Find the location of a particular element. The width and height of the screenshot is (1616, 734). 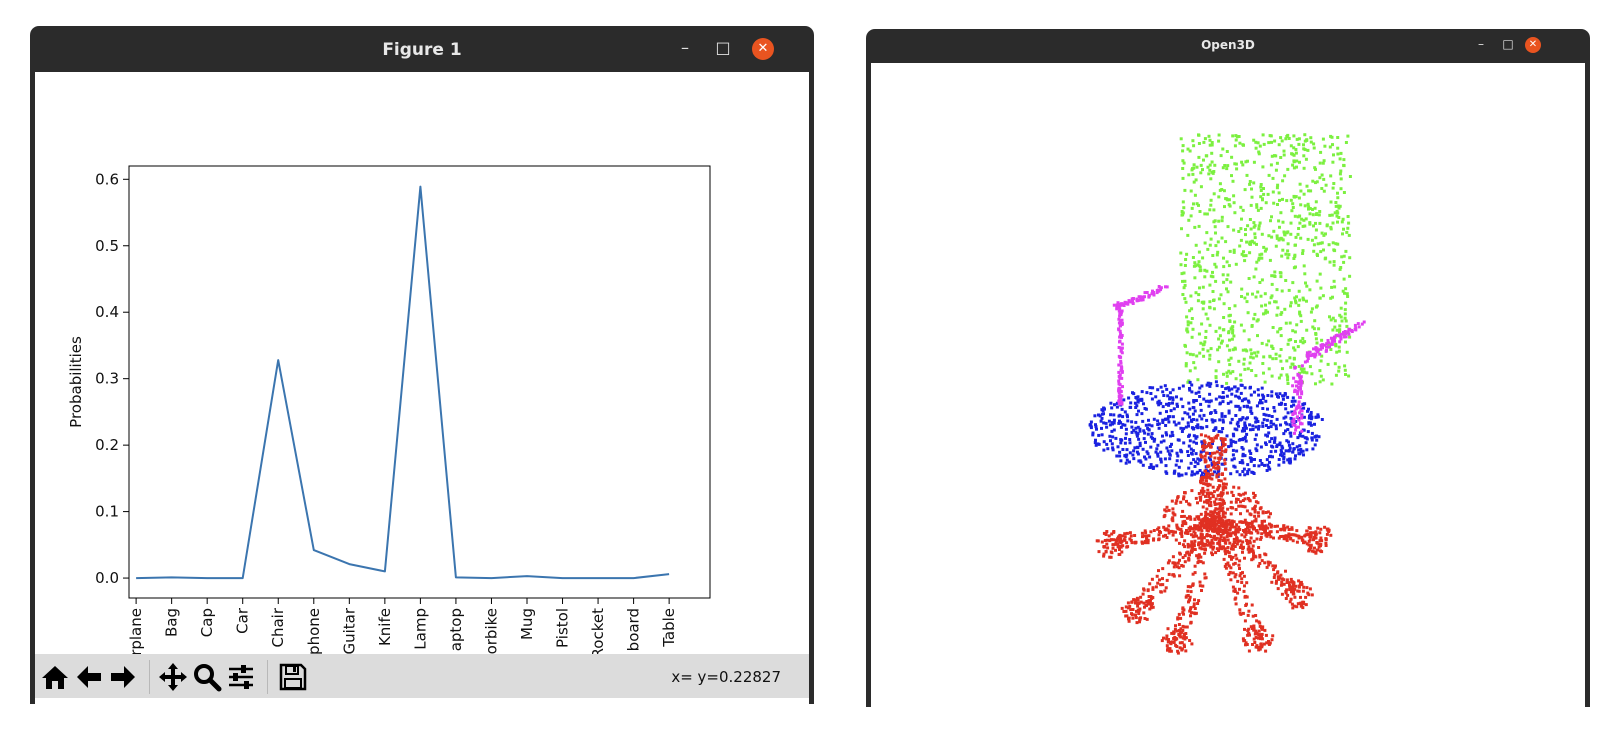

x-tick-label: Rocket is located at coordinates (598, 631).